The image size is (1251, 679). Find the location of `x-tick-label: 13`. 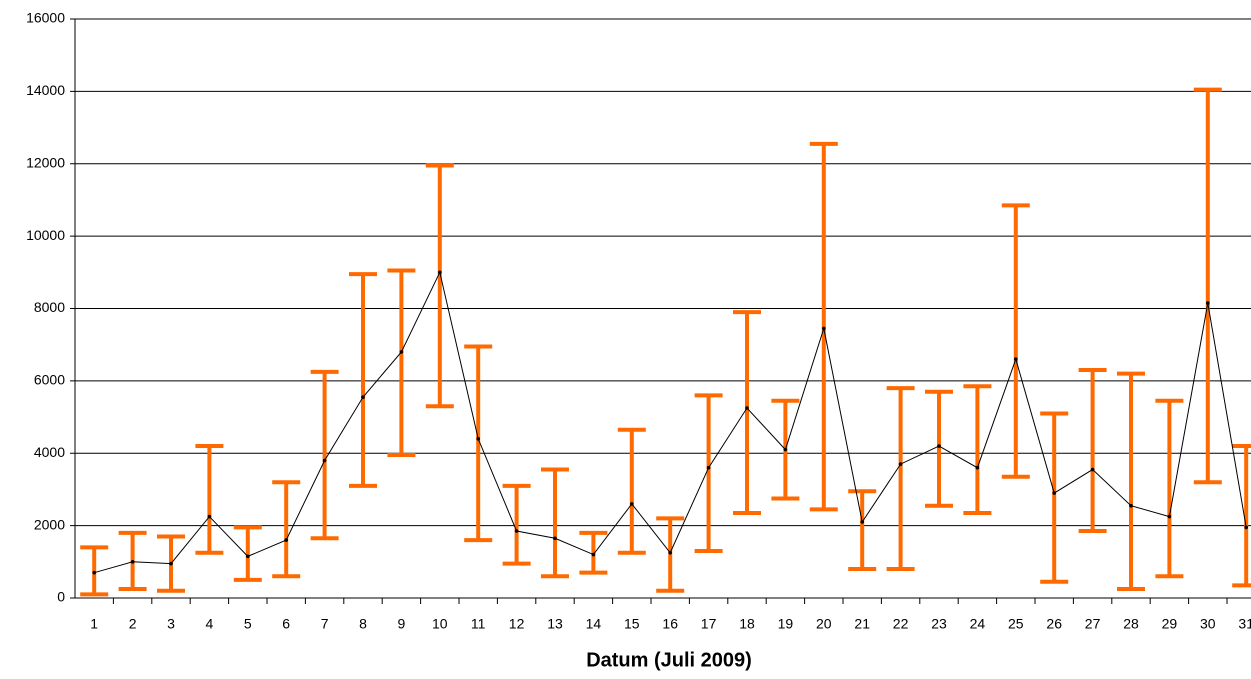

x-tick-label: 13 is located at coordinates (555, 624).